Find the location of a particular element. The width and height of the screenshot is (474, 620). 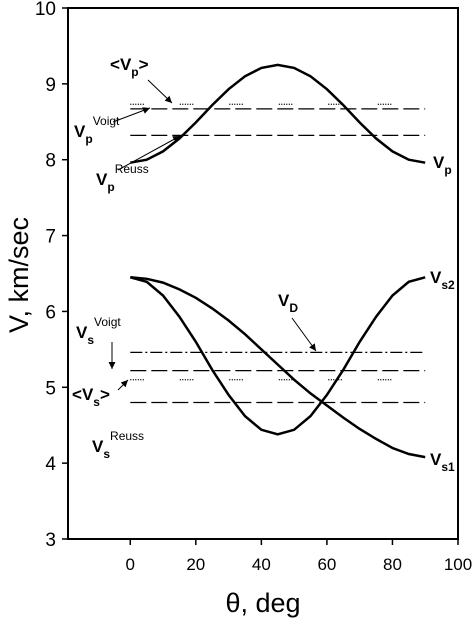

x-tick-label: 60 is located at coordinates (326, 564).